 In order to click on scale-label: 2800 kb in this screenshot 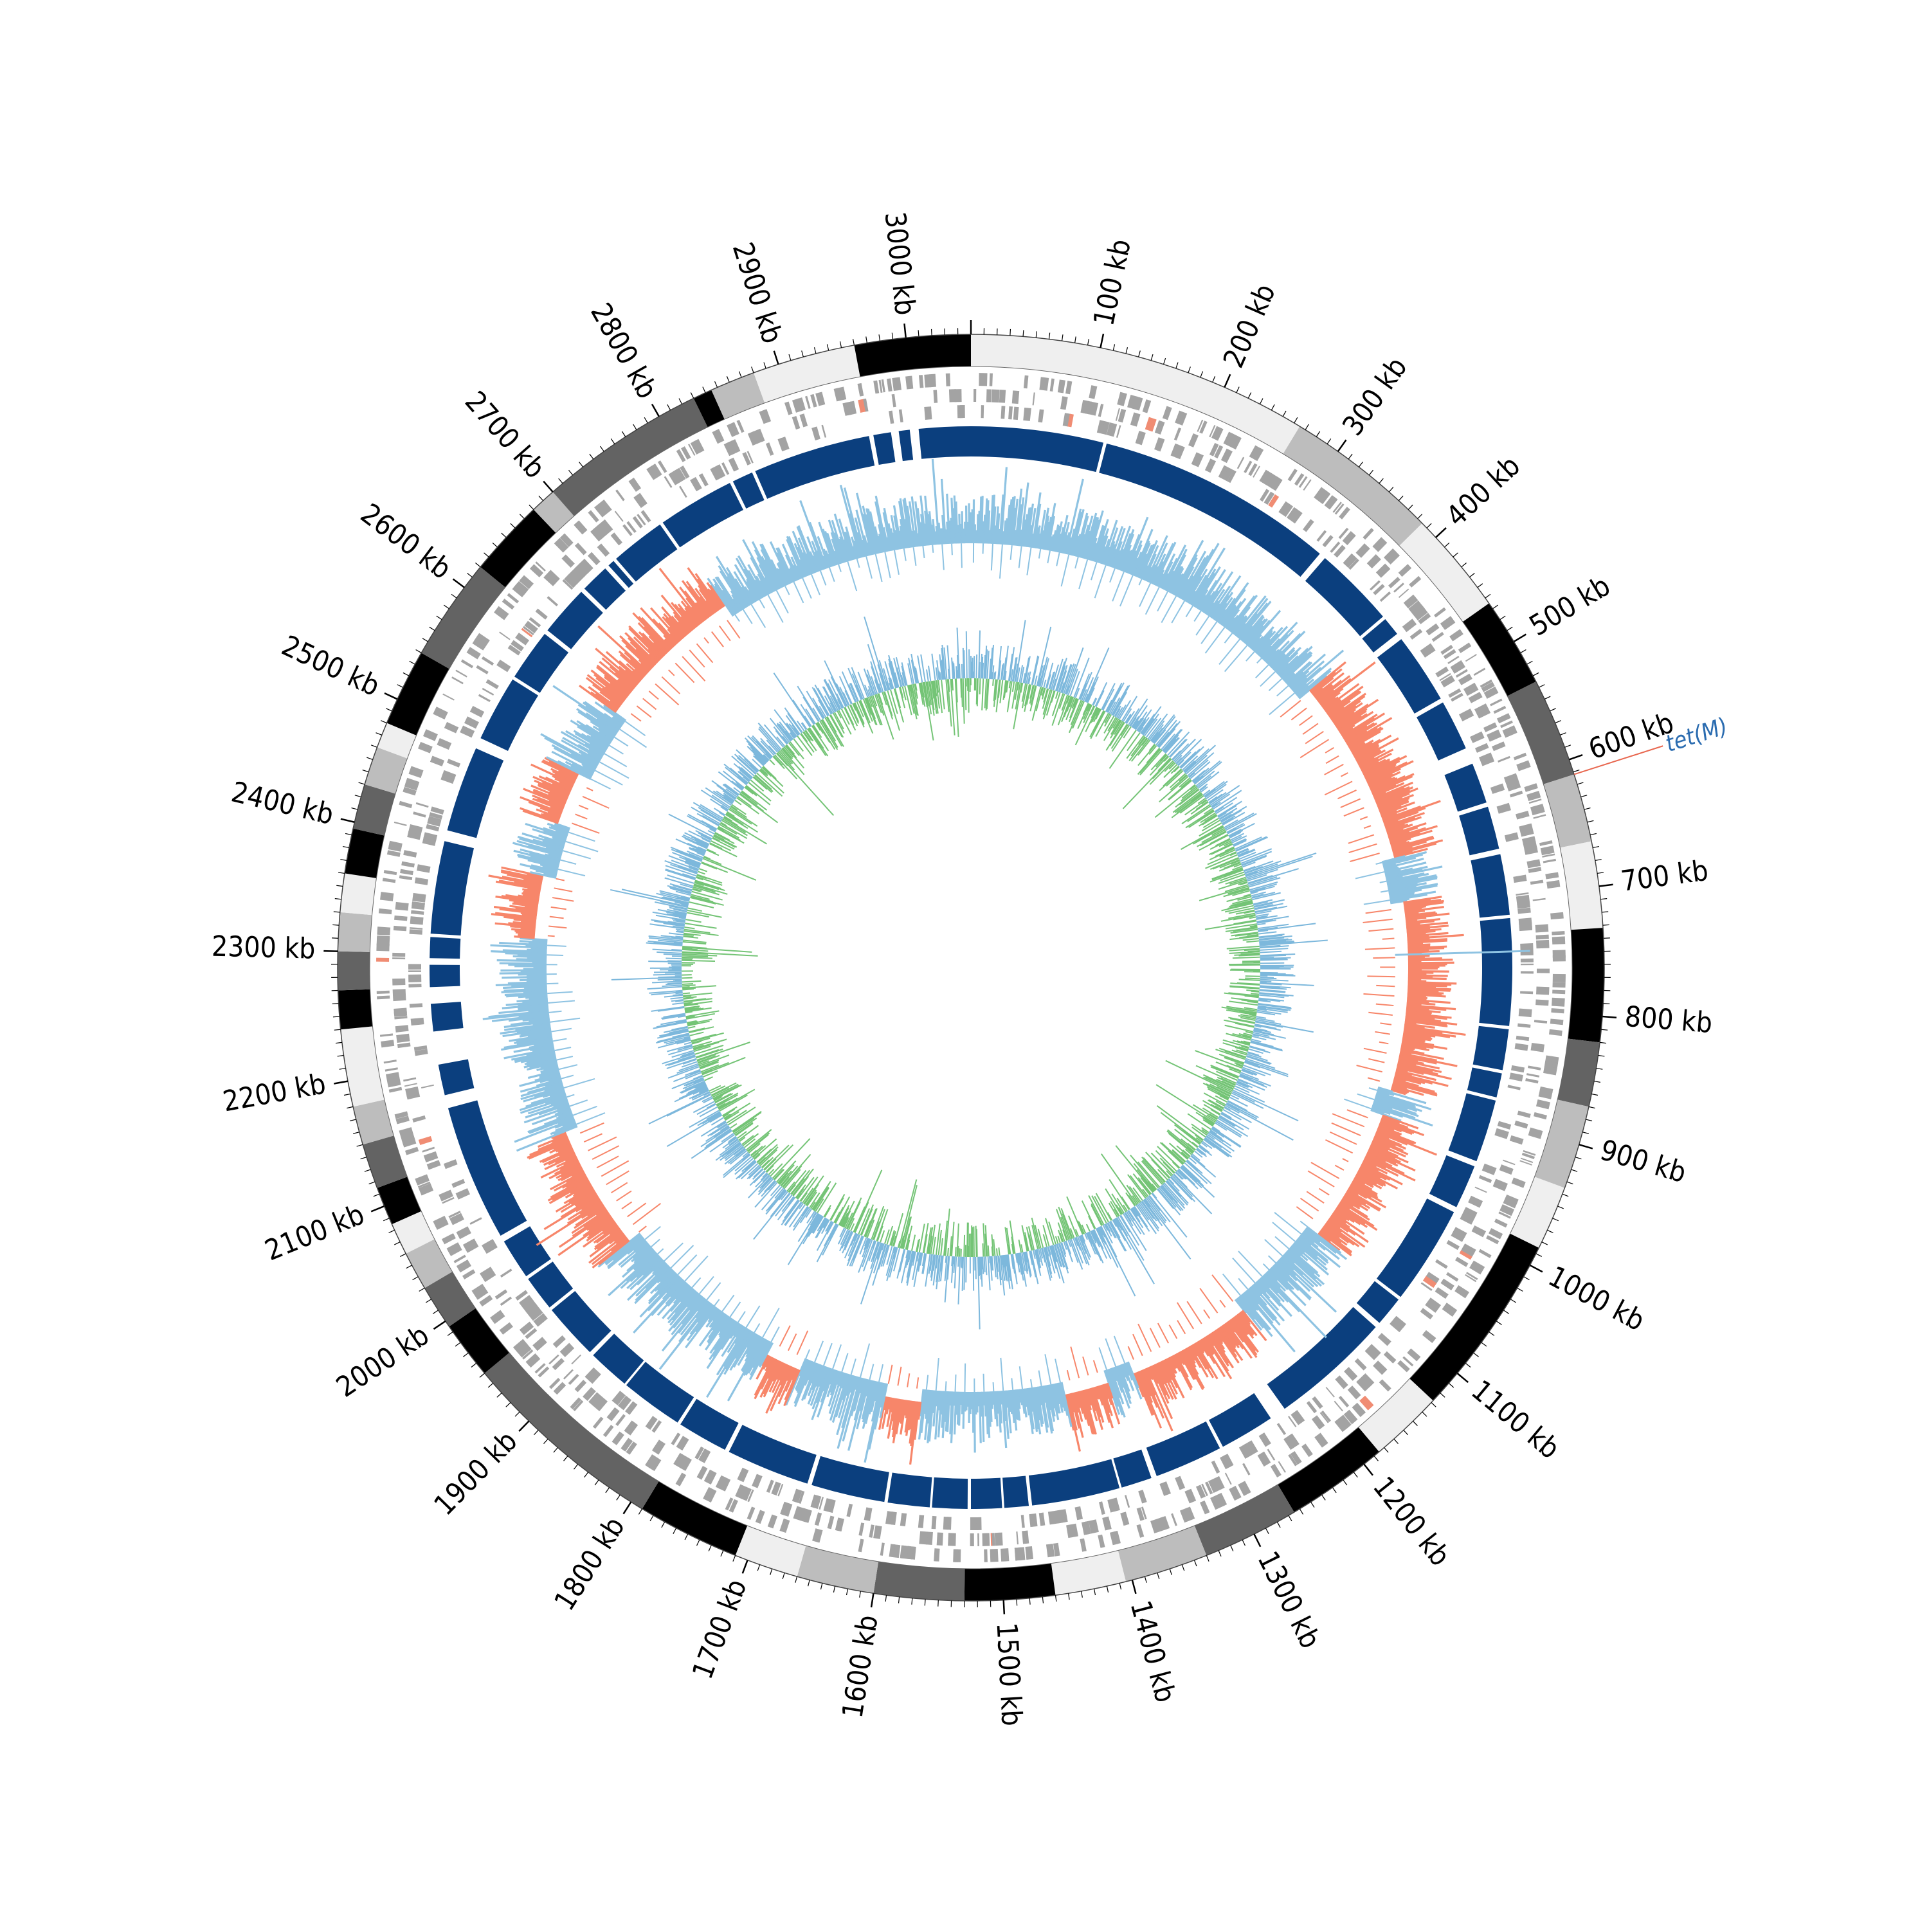, I will do `click(624, 351)`.